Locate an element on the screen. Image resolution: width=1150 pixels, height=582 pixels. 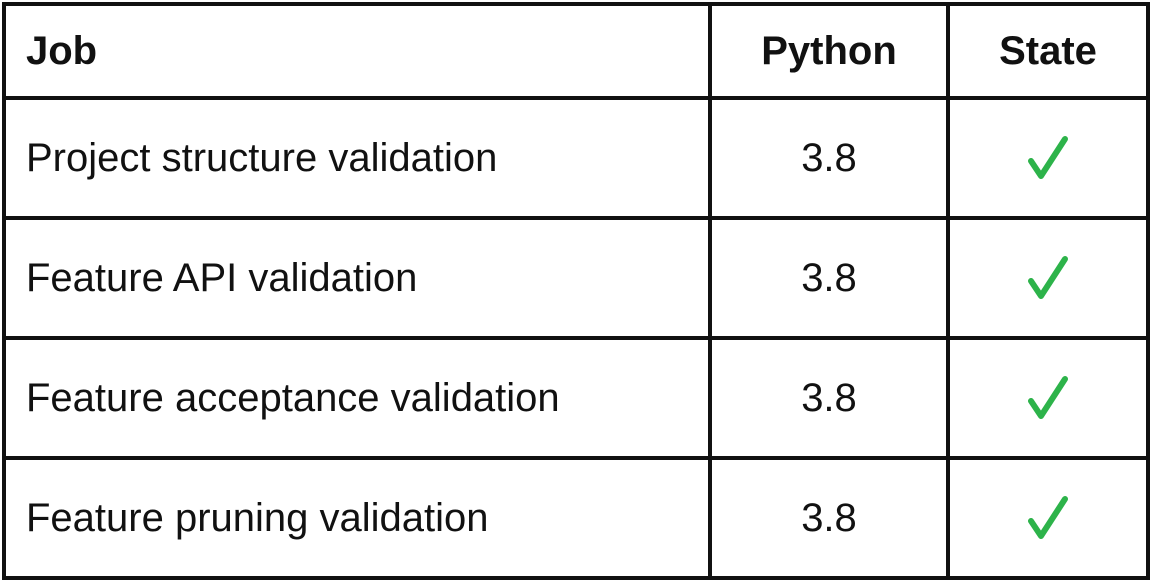
header-python: Python is located at coordinates (829, 51).